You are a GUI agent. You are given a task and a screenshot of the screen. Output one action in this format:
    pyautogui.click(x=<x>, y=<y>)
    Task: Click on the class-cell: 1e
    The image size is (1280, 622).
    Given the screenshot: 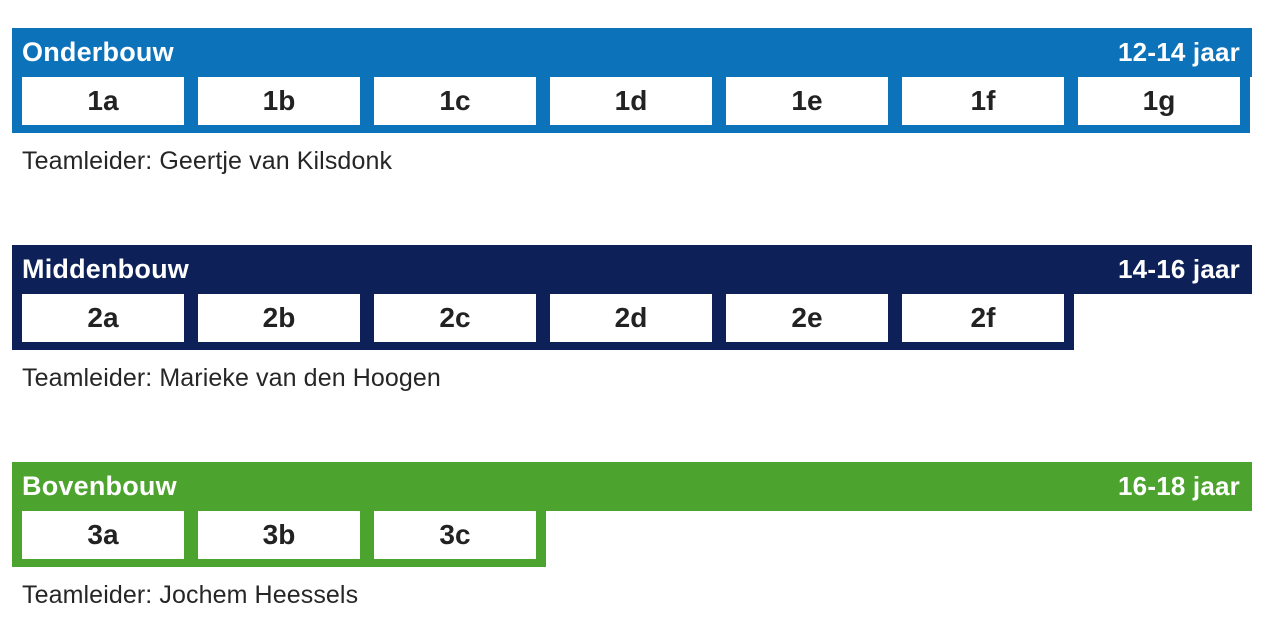 What is the action you would take?
    pyautogui.click(x=807, y=101)
    